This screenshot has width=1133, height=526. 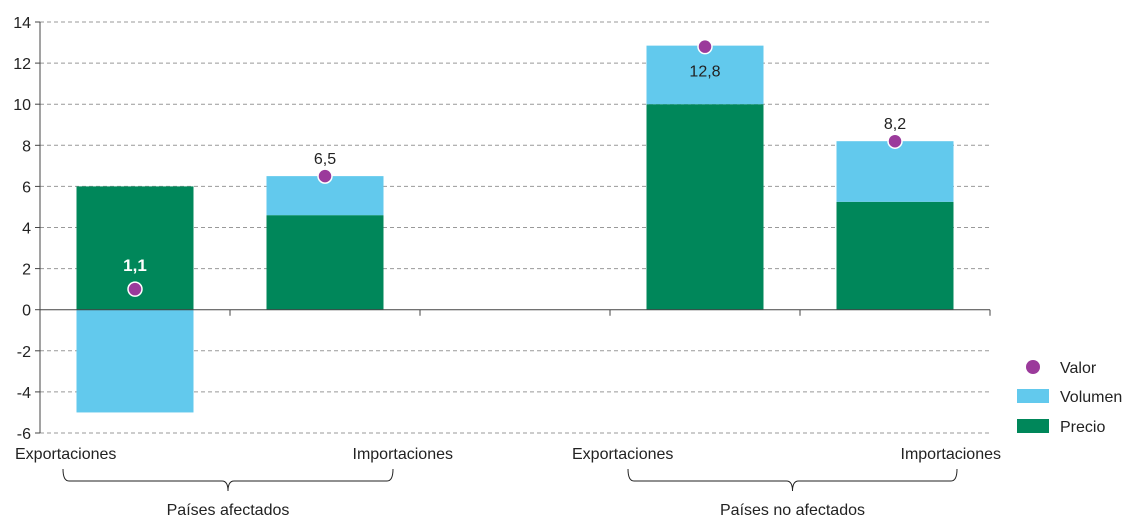 What do you see at coordinates (22, 23) in the screenshot?
I see `y-tick-label: 14` at bounding box center [22, 23].